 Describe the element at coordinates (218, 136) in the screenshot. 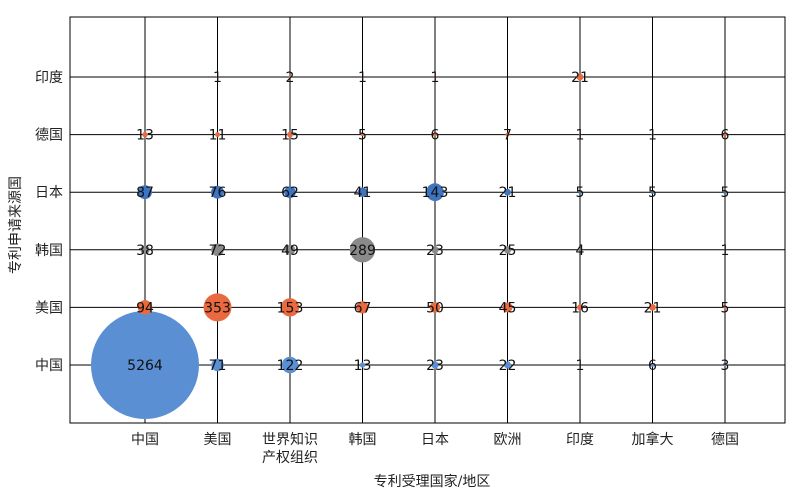

I see `data-label: 11` at that location.